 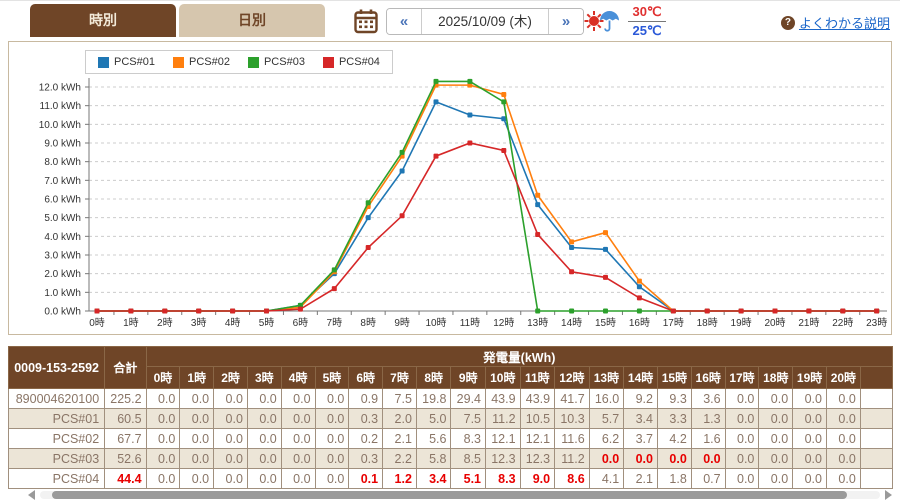 What do you see at coordinates (606, 398) in the screenshot?
I see `table-cell: 16.0` at bounding box center [606, 398].